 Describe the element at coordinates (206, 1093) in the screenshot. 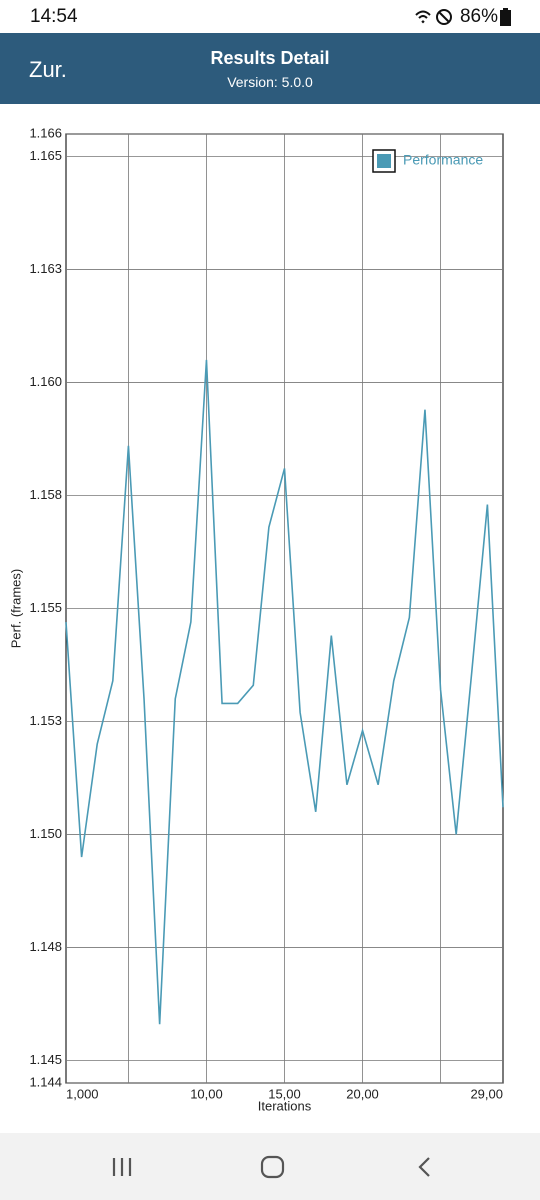

I see `x-tick-label: 10,00` at that location.